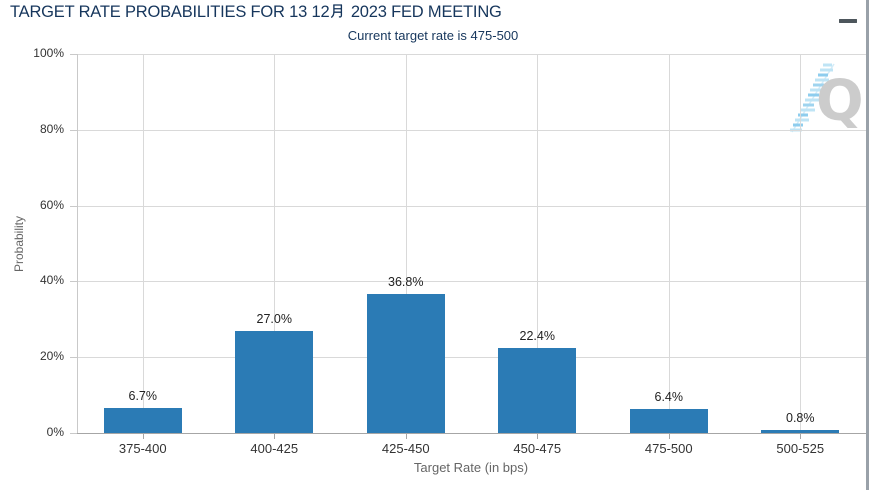 The width and height of the screenshot is (871, 490). Describe the element at coordinates (867, 245) in the screenshot. I see `page-right-border` at that location.